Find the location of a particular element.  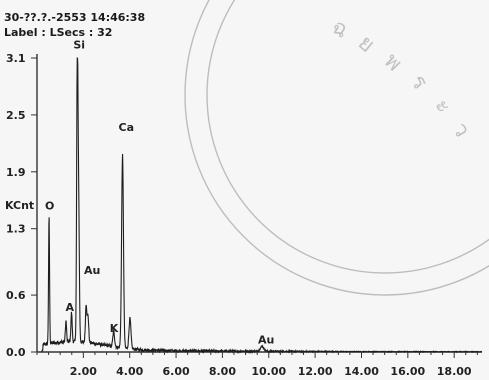

label-text: Label : is located at coordinates (25, 32).